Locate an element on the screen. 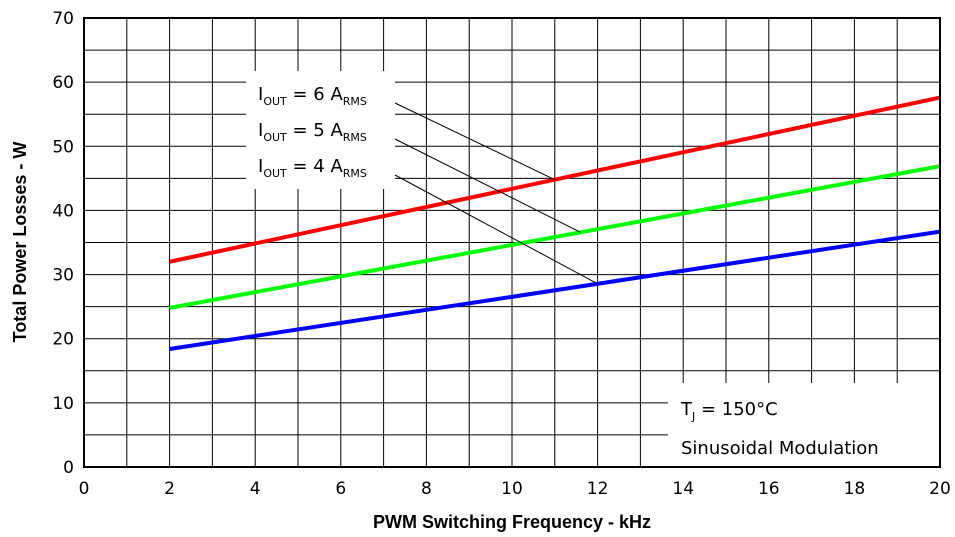 The image size is (955, 537). y-tick-labels: 0 10 20 30 40 50 60 70 is located at coordinates (63, 243).